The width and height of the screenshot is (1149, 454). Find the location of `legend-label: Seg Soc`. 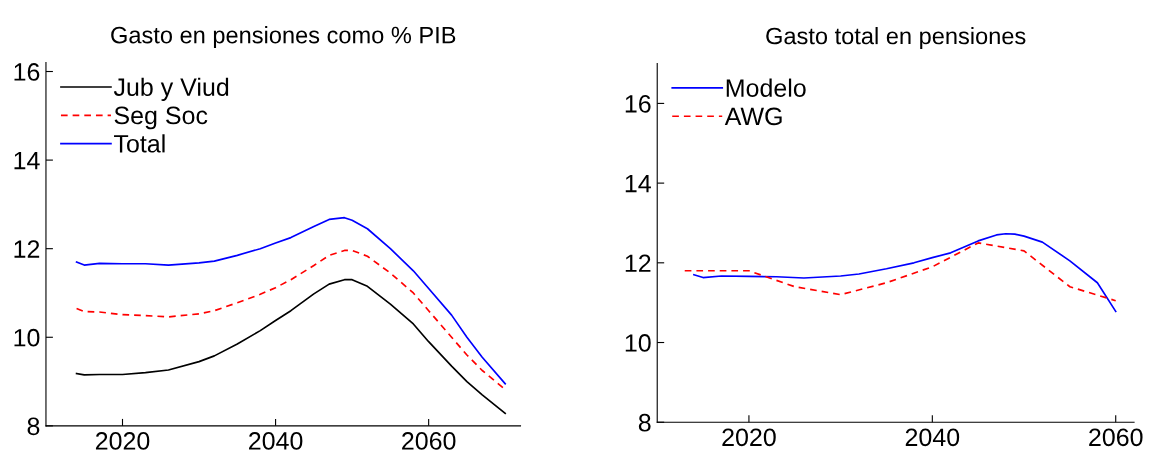

legend-label: Seg Soc is located at coordinates (161, 118).